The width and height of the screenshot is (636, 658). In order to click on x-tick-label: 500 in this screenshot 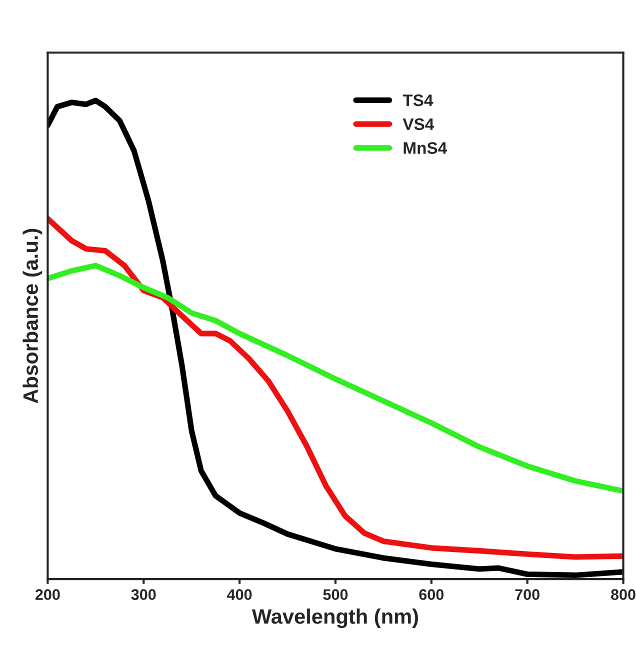, I will do `click(335, 594)`.